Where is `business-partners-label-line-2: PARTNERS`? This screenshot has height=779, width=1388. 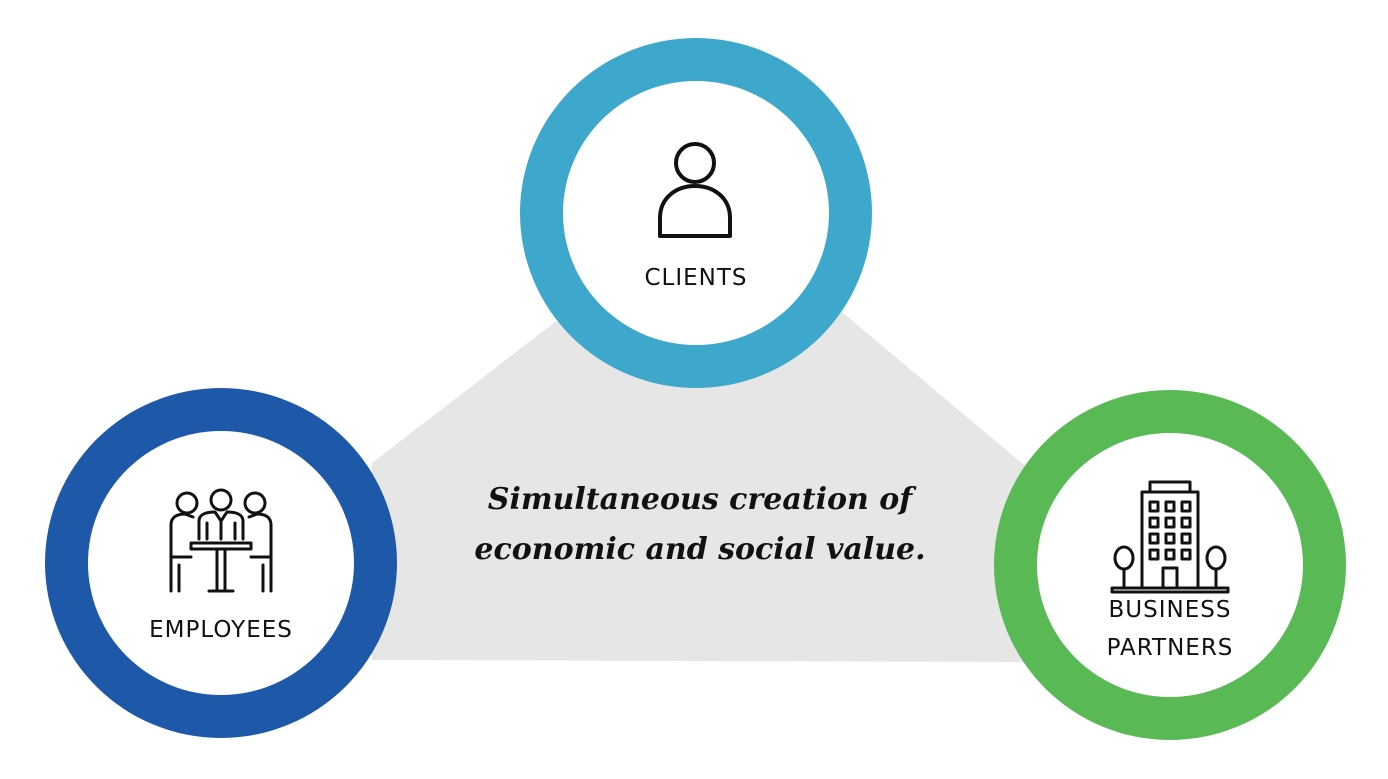 business-partners-label-line-2: PARTNERS is located at coordinates (1170, 648).